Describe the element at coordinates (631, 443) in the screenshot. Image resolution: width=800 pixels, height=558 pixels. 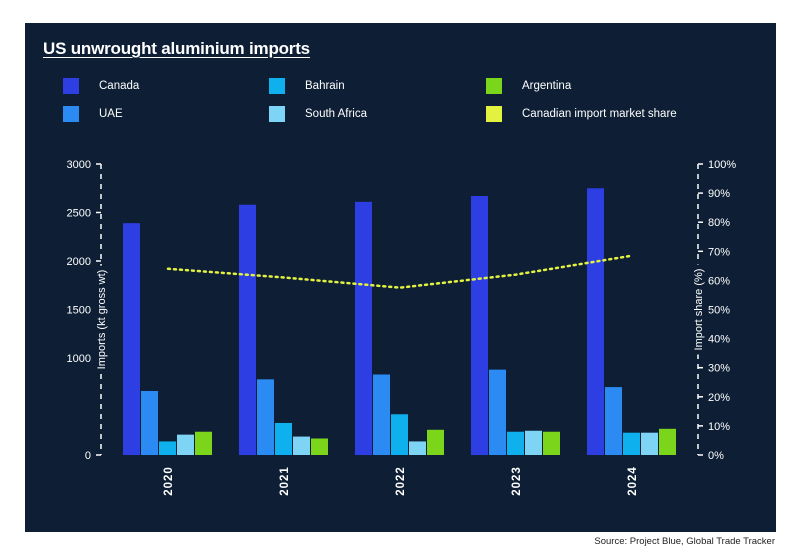
I see `bar-bahrain-2024` at that location.